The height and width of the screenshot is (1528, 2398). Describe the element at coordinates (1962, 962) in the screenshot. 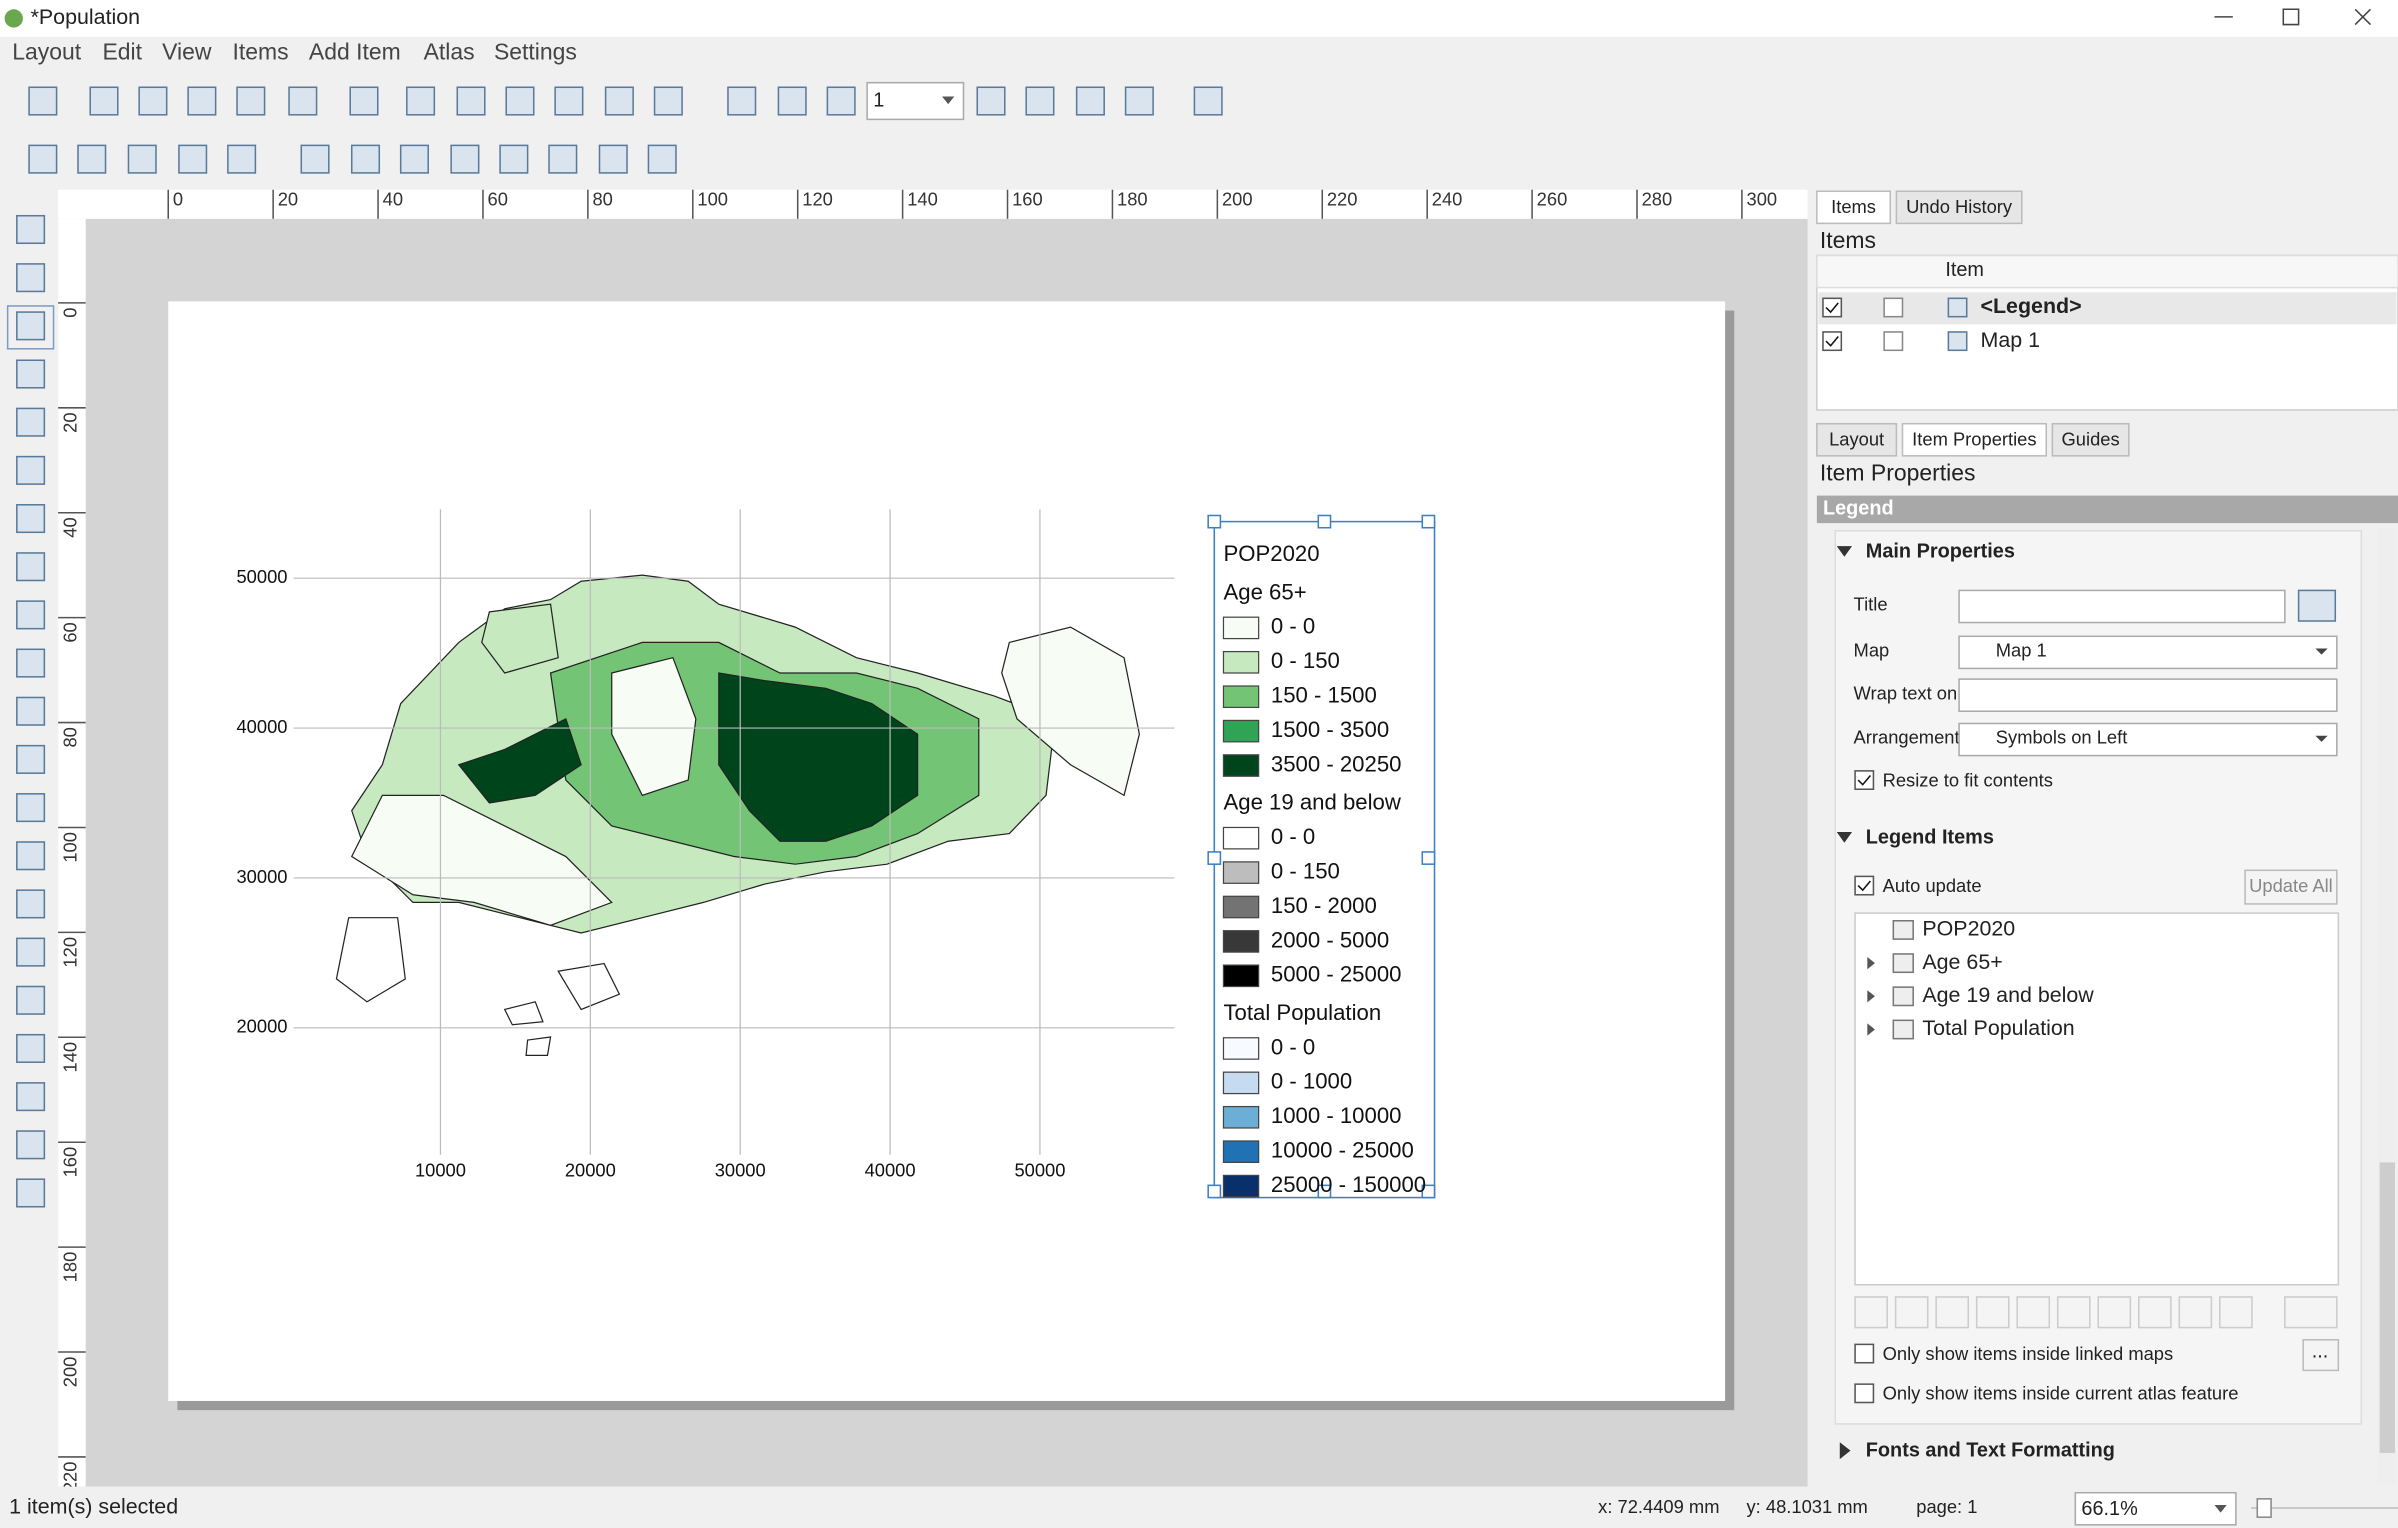

I see `tree-label: Age 65+` at that location.